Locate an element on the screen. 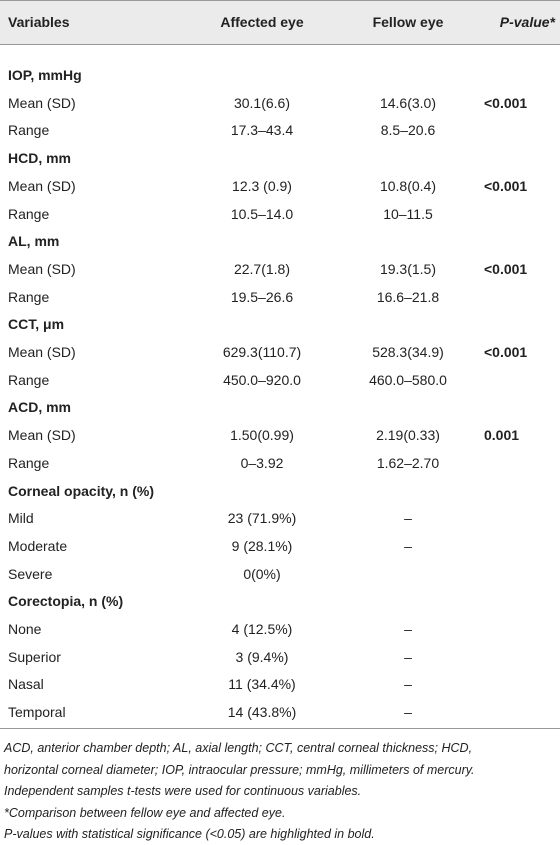 The image size is (560, 845). row-label: None is located at coordinates (25, 629).